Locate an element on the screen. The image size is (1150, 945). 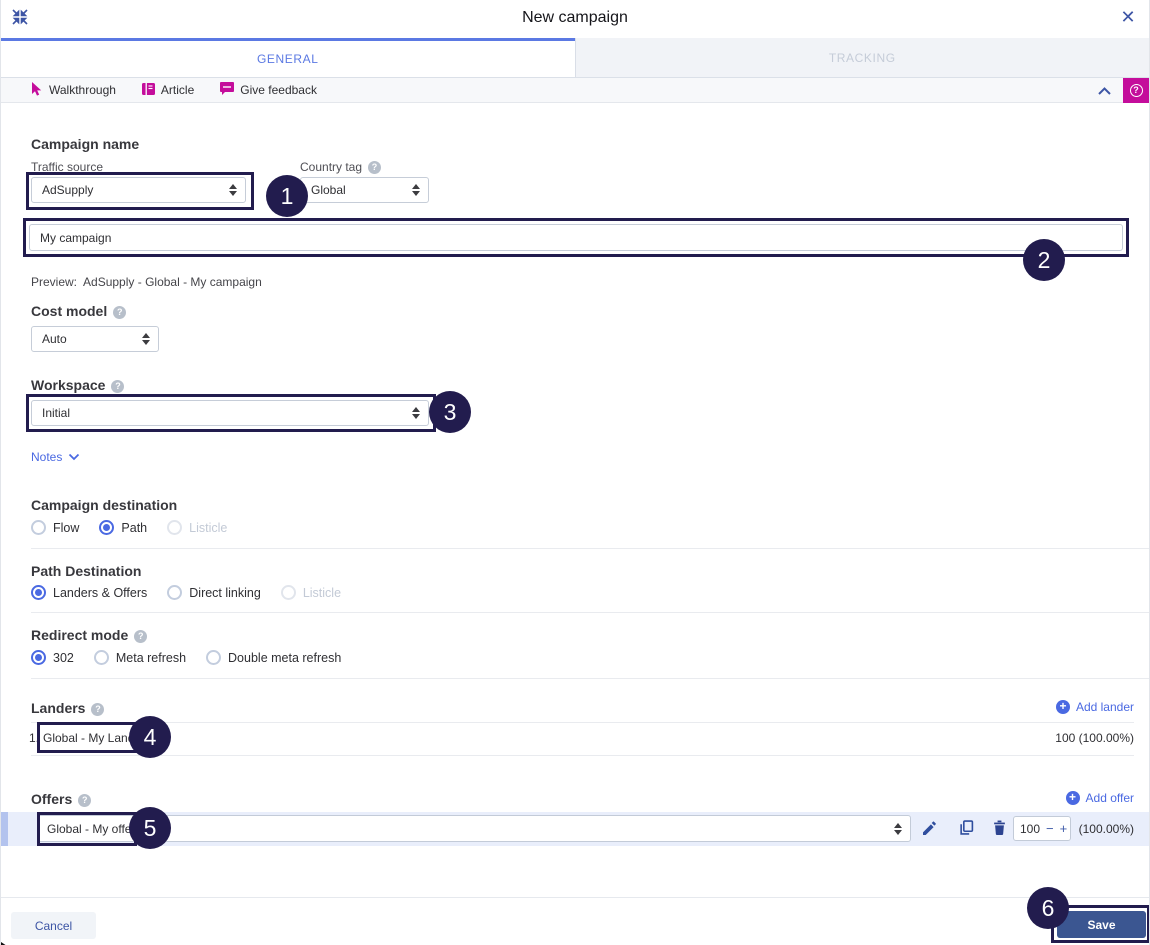
offer-weight-value: 100 is located at coordinates (1030, 828).